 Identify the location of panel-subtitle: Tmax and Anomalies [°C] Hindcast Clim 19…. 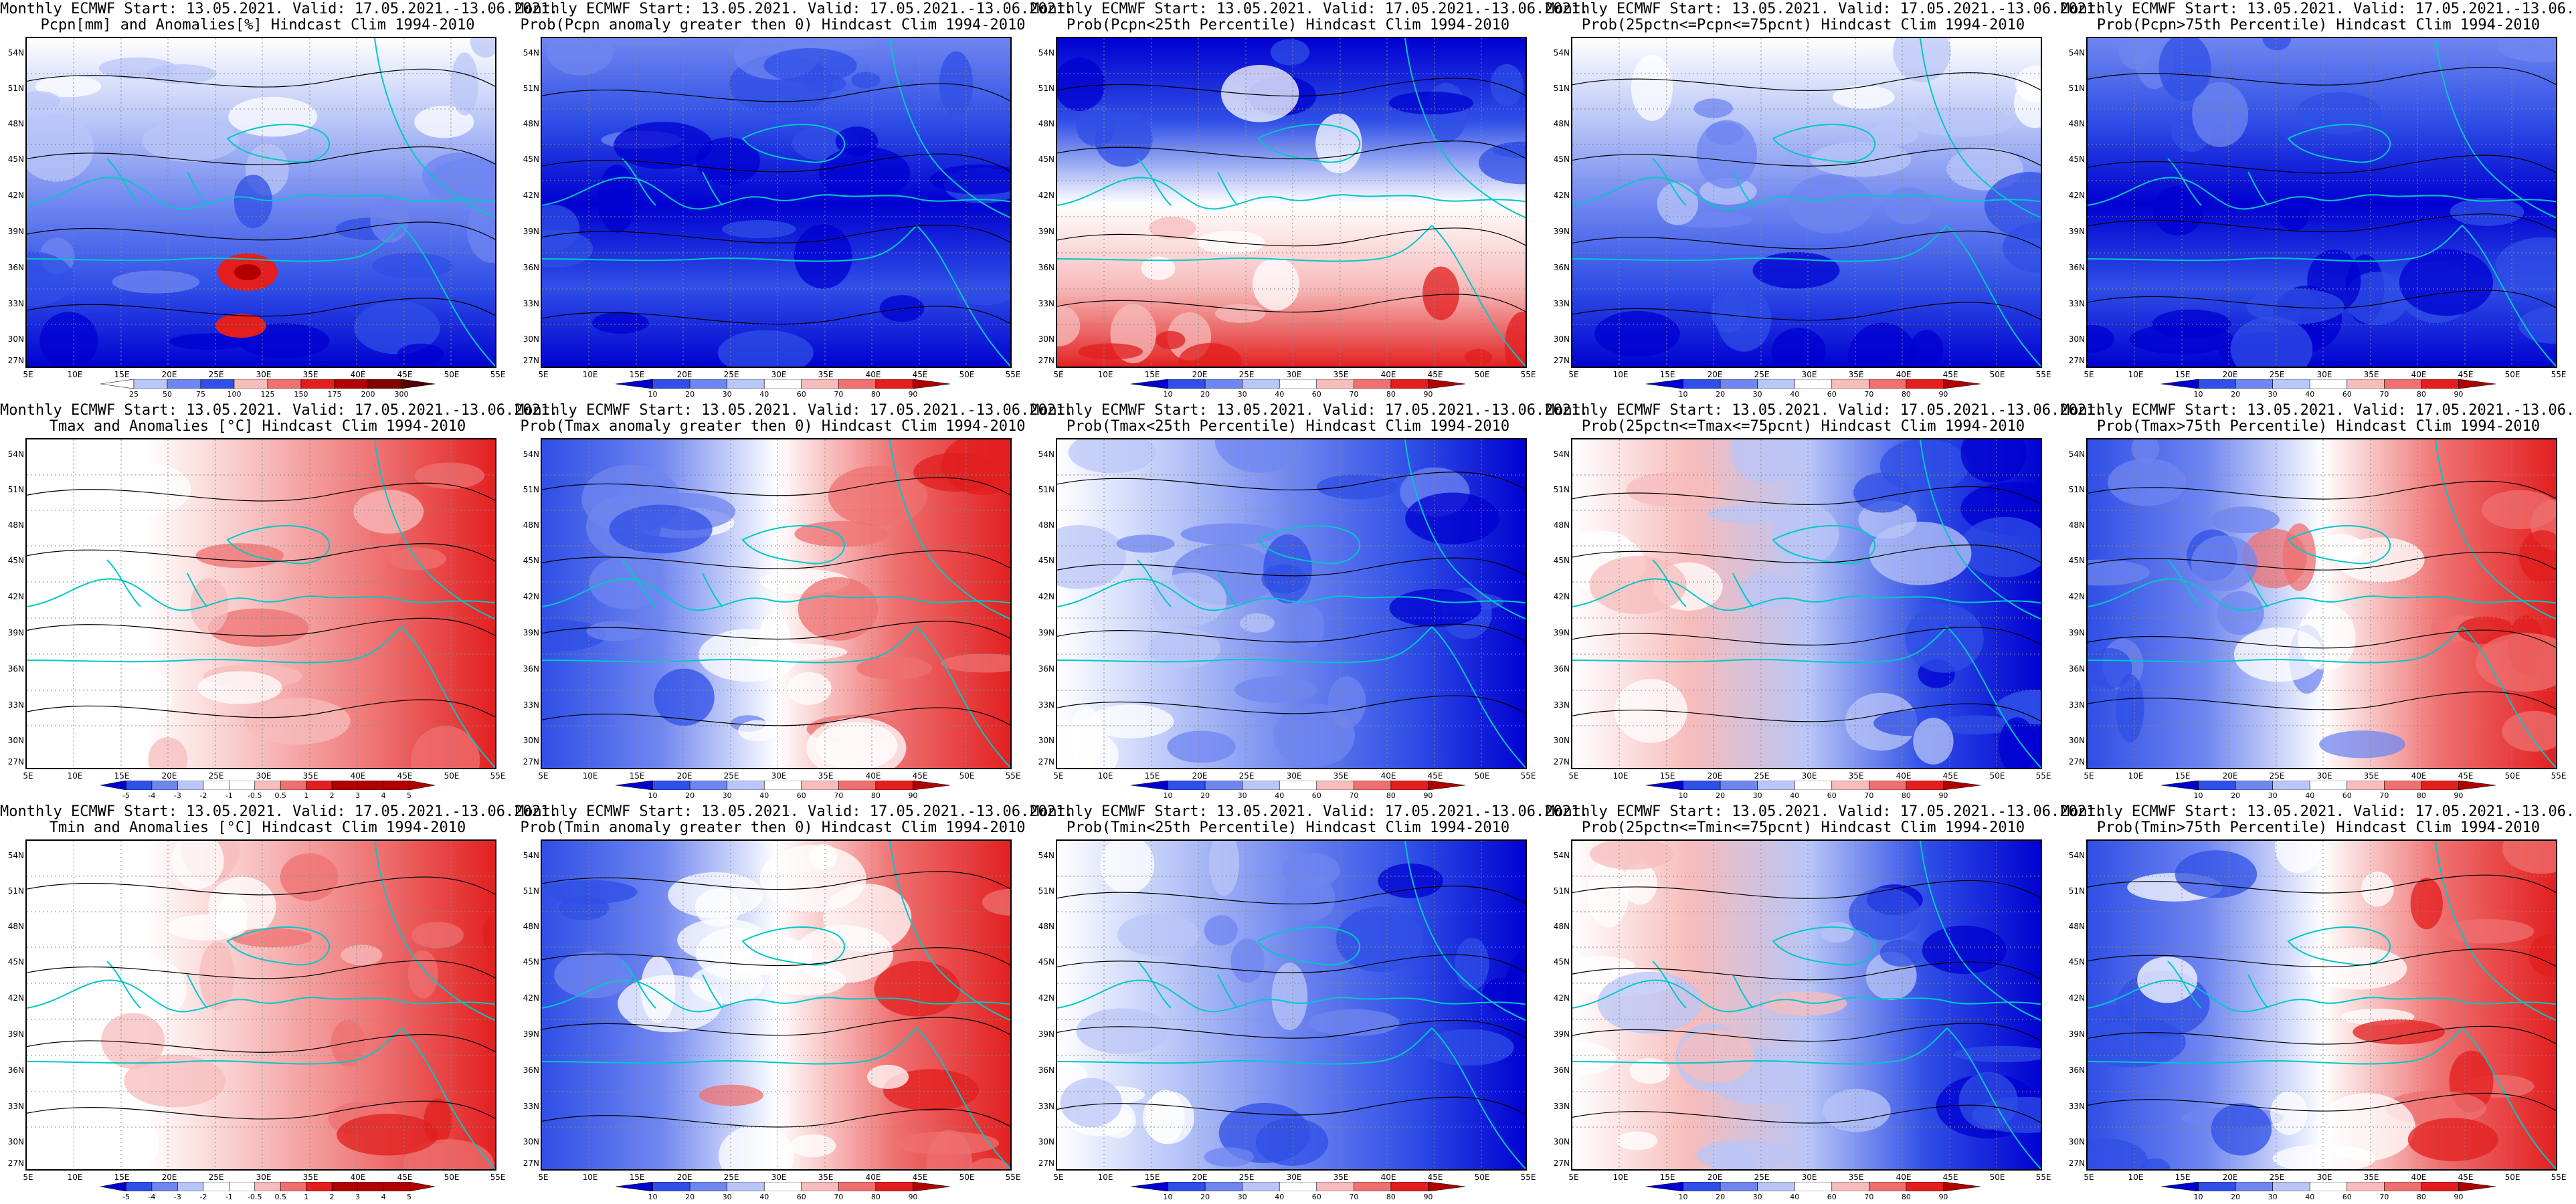
(257, 426).